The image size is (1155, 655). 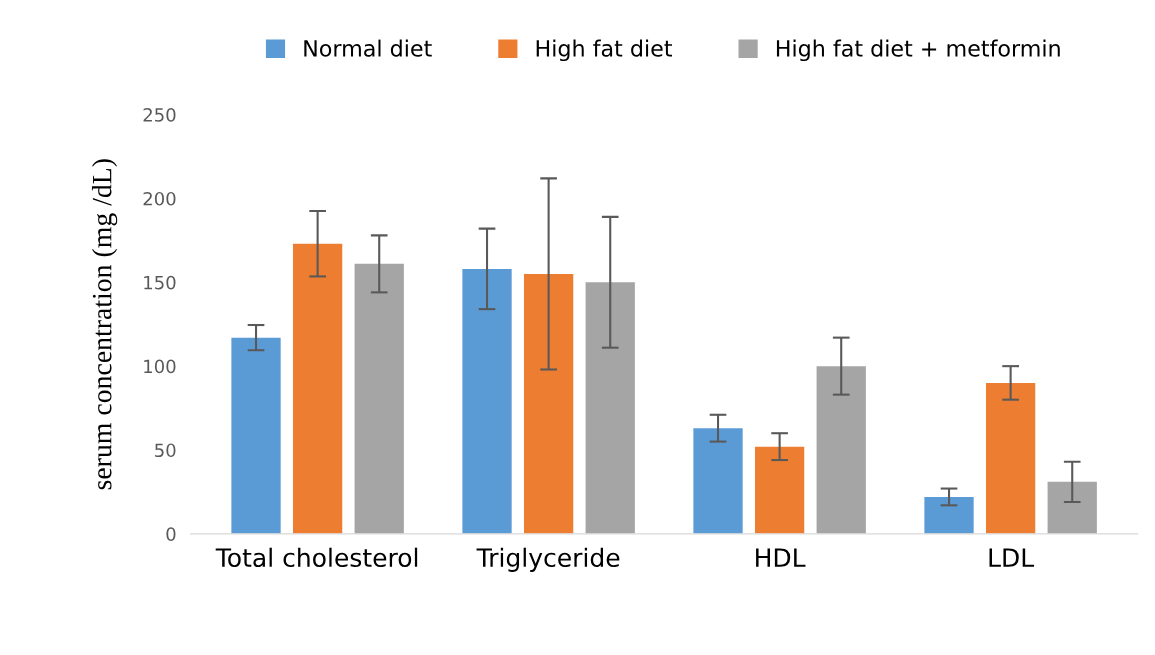 What do you see at coordinates (104, 324) in the screenshot?
I see `y-axis-title: serum concentration (mg /dL)` at bounding box center [104, 324].